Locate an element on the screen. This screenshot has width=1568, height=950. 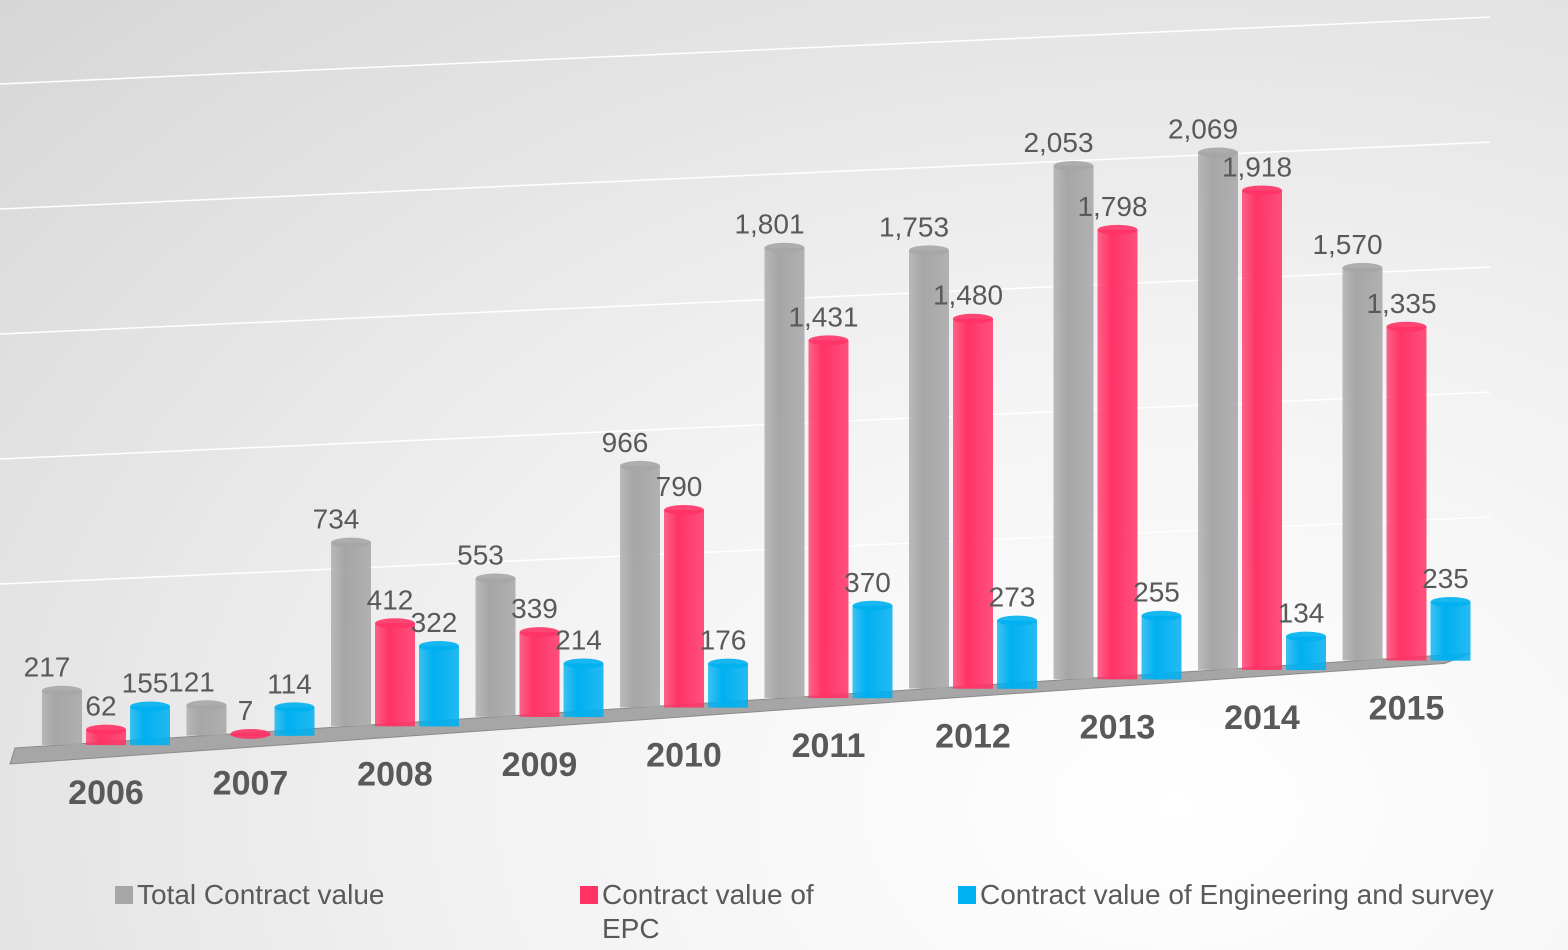
legend-label: Contract value of EPC is located at coordinates (708, 911).